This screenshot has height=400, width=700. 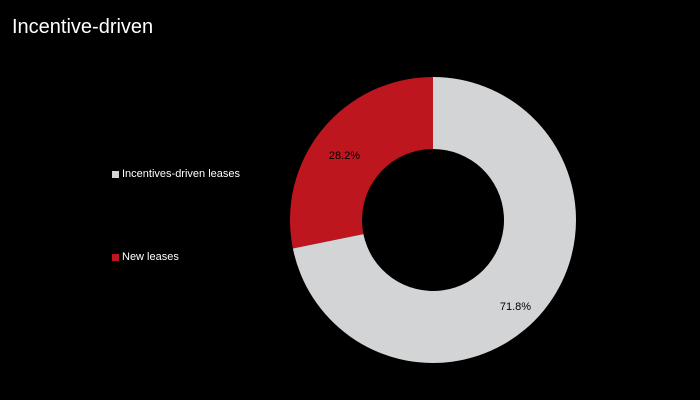 What do you see at coordinates (344, 156) in the screenshot?
I see `slice-label-new-leases: 28.2%` at bounding box center [344, 156].